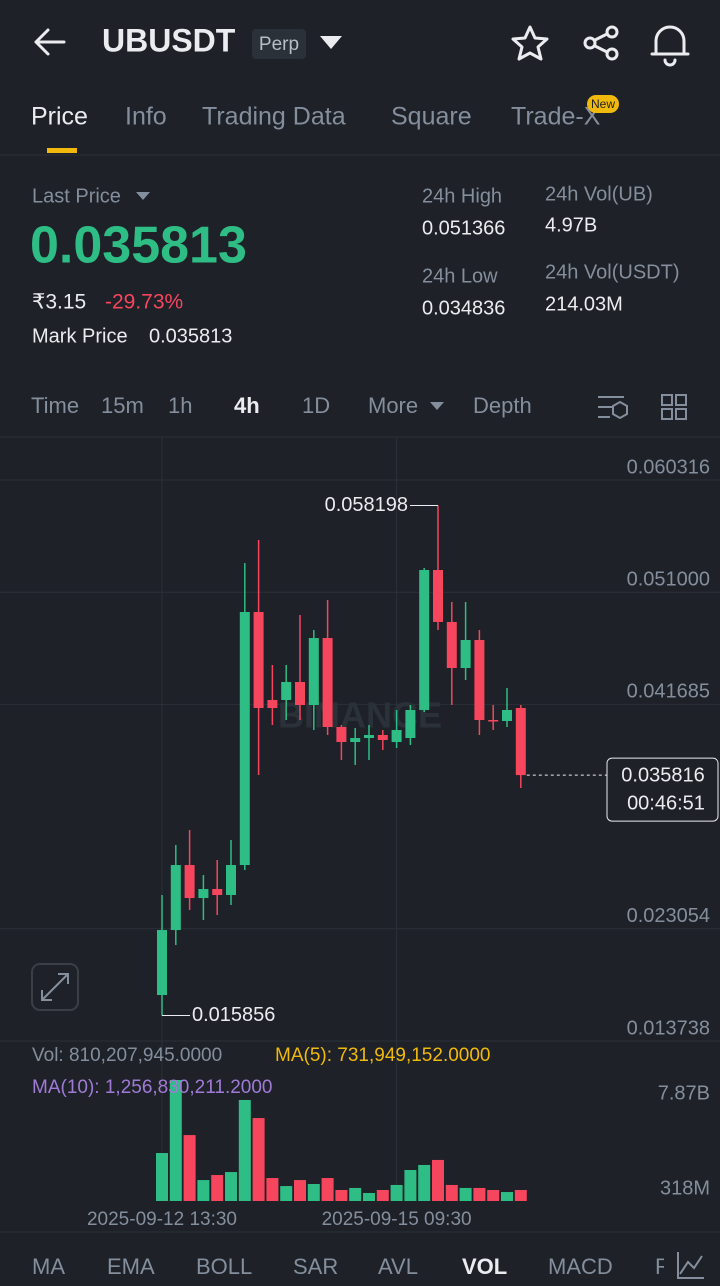  I want to click on chart-settings, so click(613, 408).